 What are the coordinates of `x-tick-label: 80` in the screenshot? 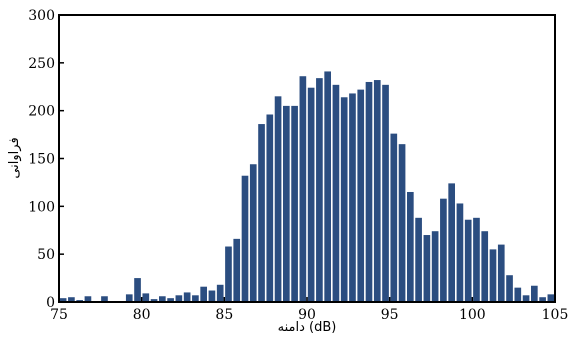 It's located at (142, 315).